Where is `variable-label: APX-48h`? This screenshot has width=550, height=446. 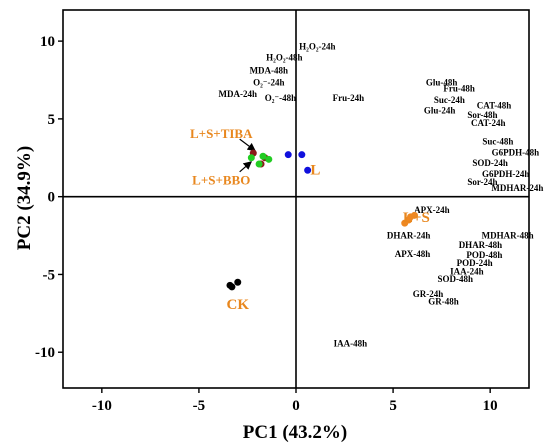 variable-label: APX-48h is located at coordinates (413, 254).